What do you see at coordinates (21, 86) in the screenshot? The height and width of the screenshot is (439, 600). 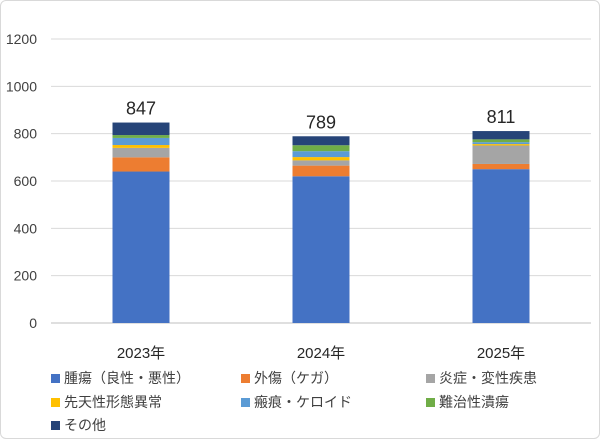 I see `y-tick-label: 1000` at bounding box center [21, 86].